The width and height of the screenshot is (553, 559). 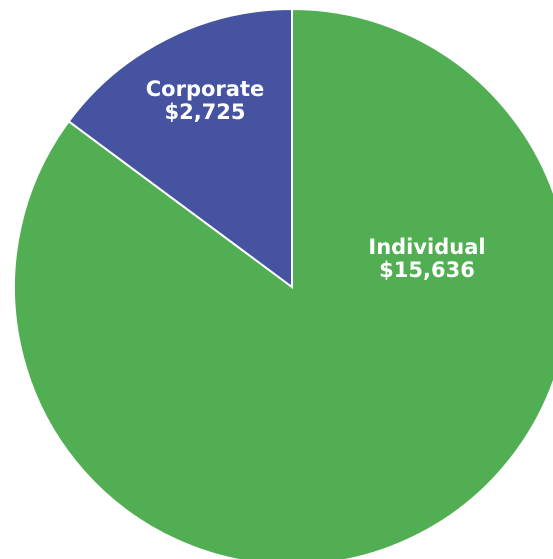 What do you see at coordinates (427, 270) in the screenshot?
I see `slice-value-label: $15,636` at bounding box center [427, 270].